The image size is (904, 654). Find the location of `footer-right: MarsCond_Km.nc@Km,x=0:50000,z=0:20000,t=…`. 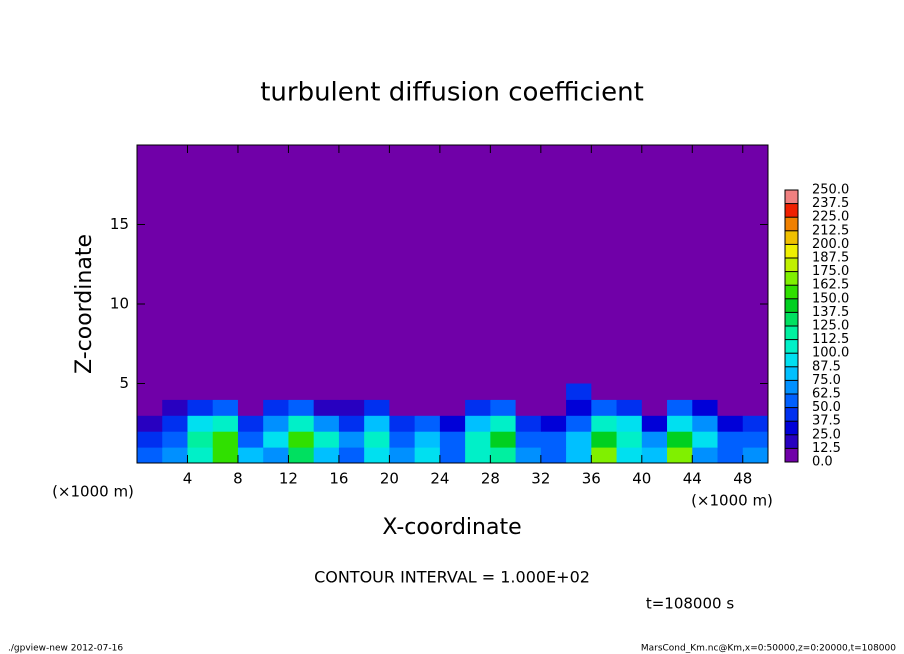

footer-right: MarsCond_Km.nc@Km,x=0:50000,z=0:20000,t=… is located at coordinates (768, 649).